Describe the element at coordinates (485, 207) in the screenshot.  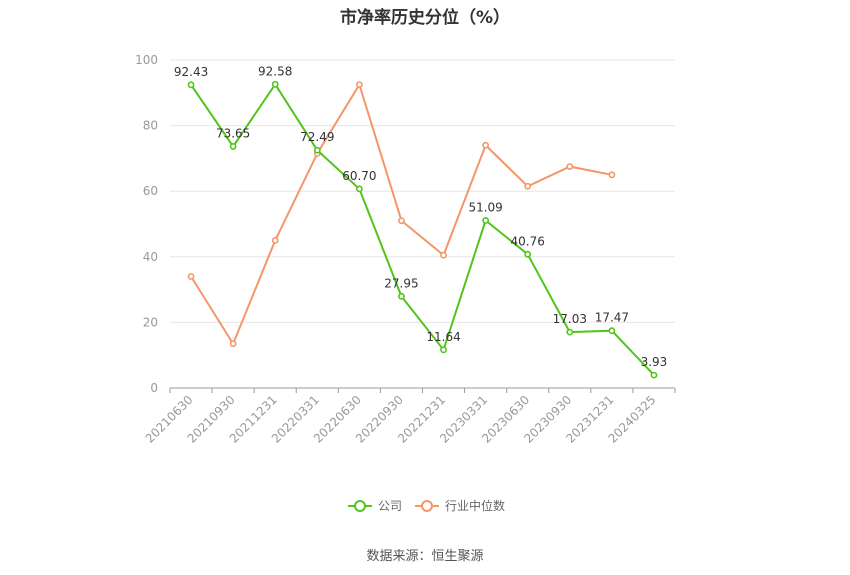
I see `data-label: 51.09` at that location.